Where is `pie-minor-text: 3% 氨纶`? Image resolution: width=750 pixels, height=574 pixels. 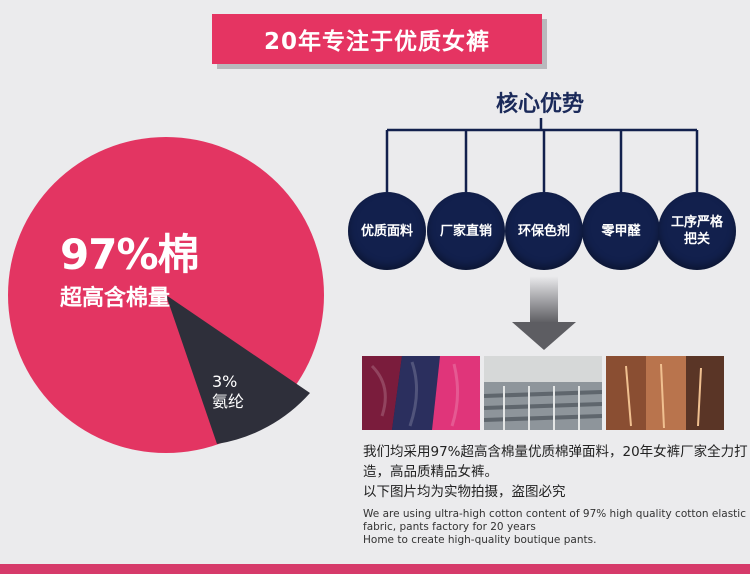 pie-minor-text: 3% 氨纶 is located at coordinates (228, 392).